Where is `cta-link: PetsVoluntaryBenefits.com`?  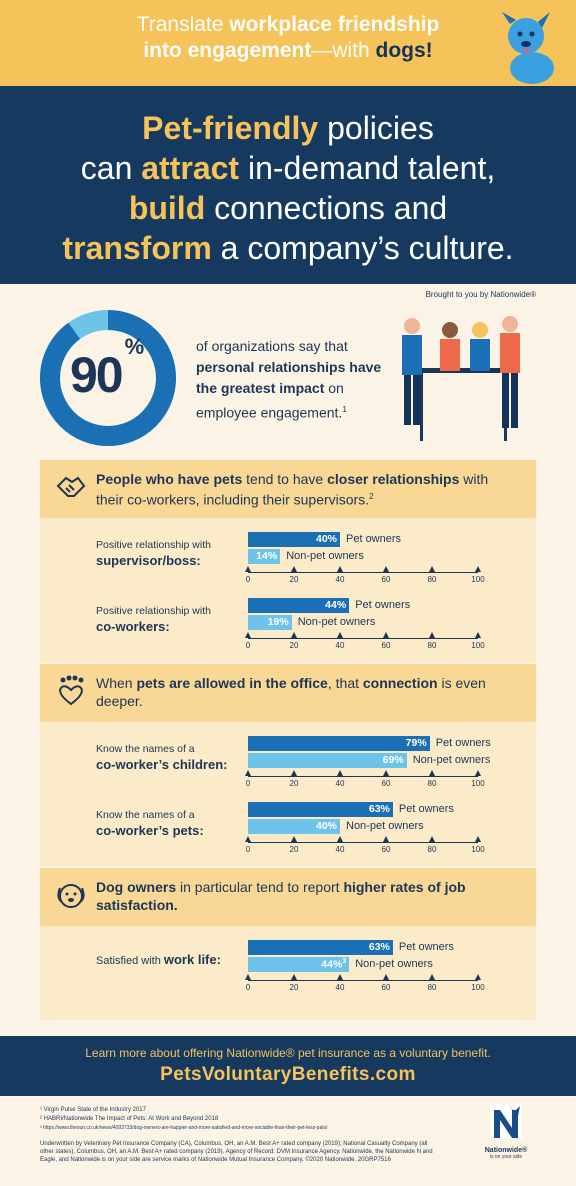
cta-link: PetsVoluntaryBenefits.com is located at coordinates (288, 1074).